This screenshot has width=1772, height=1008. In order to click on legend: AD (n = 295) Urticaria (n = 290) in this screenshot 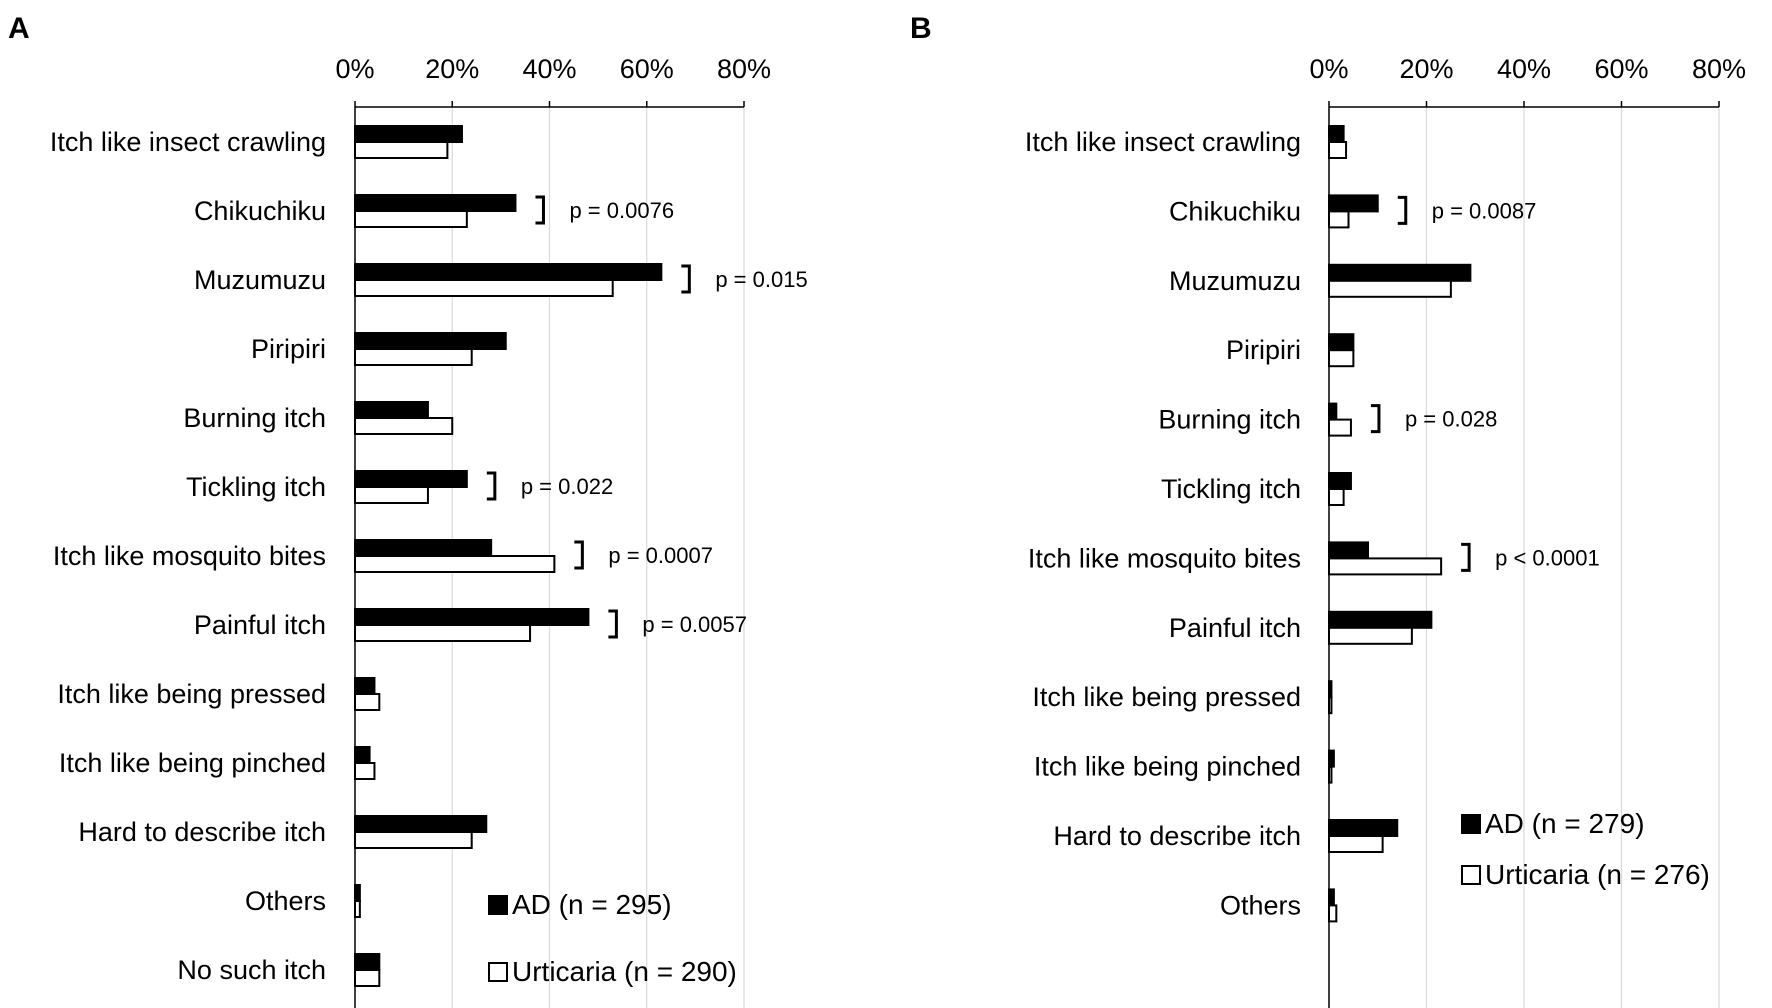, I will do `click(612, 938)`.